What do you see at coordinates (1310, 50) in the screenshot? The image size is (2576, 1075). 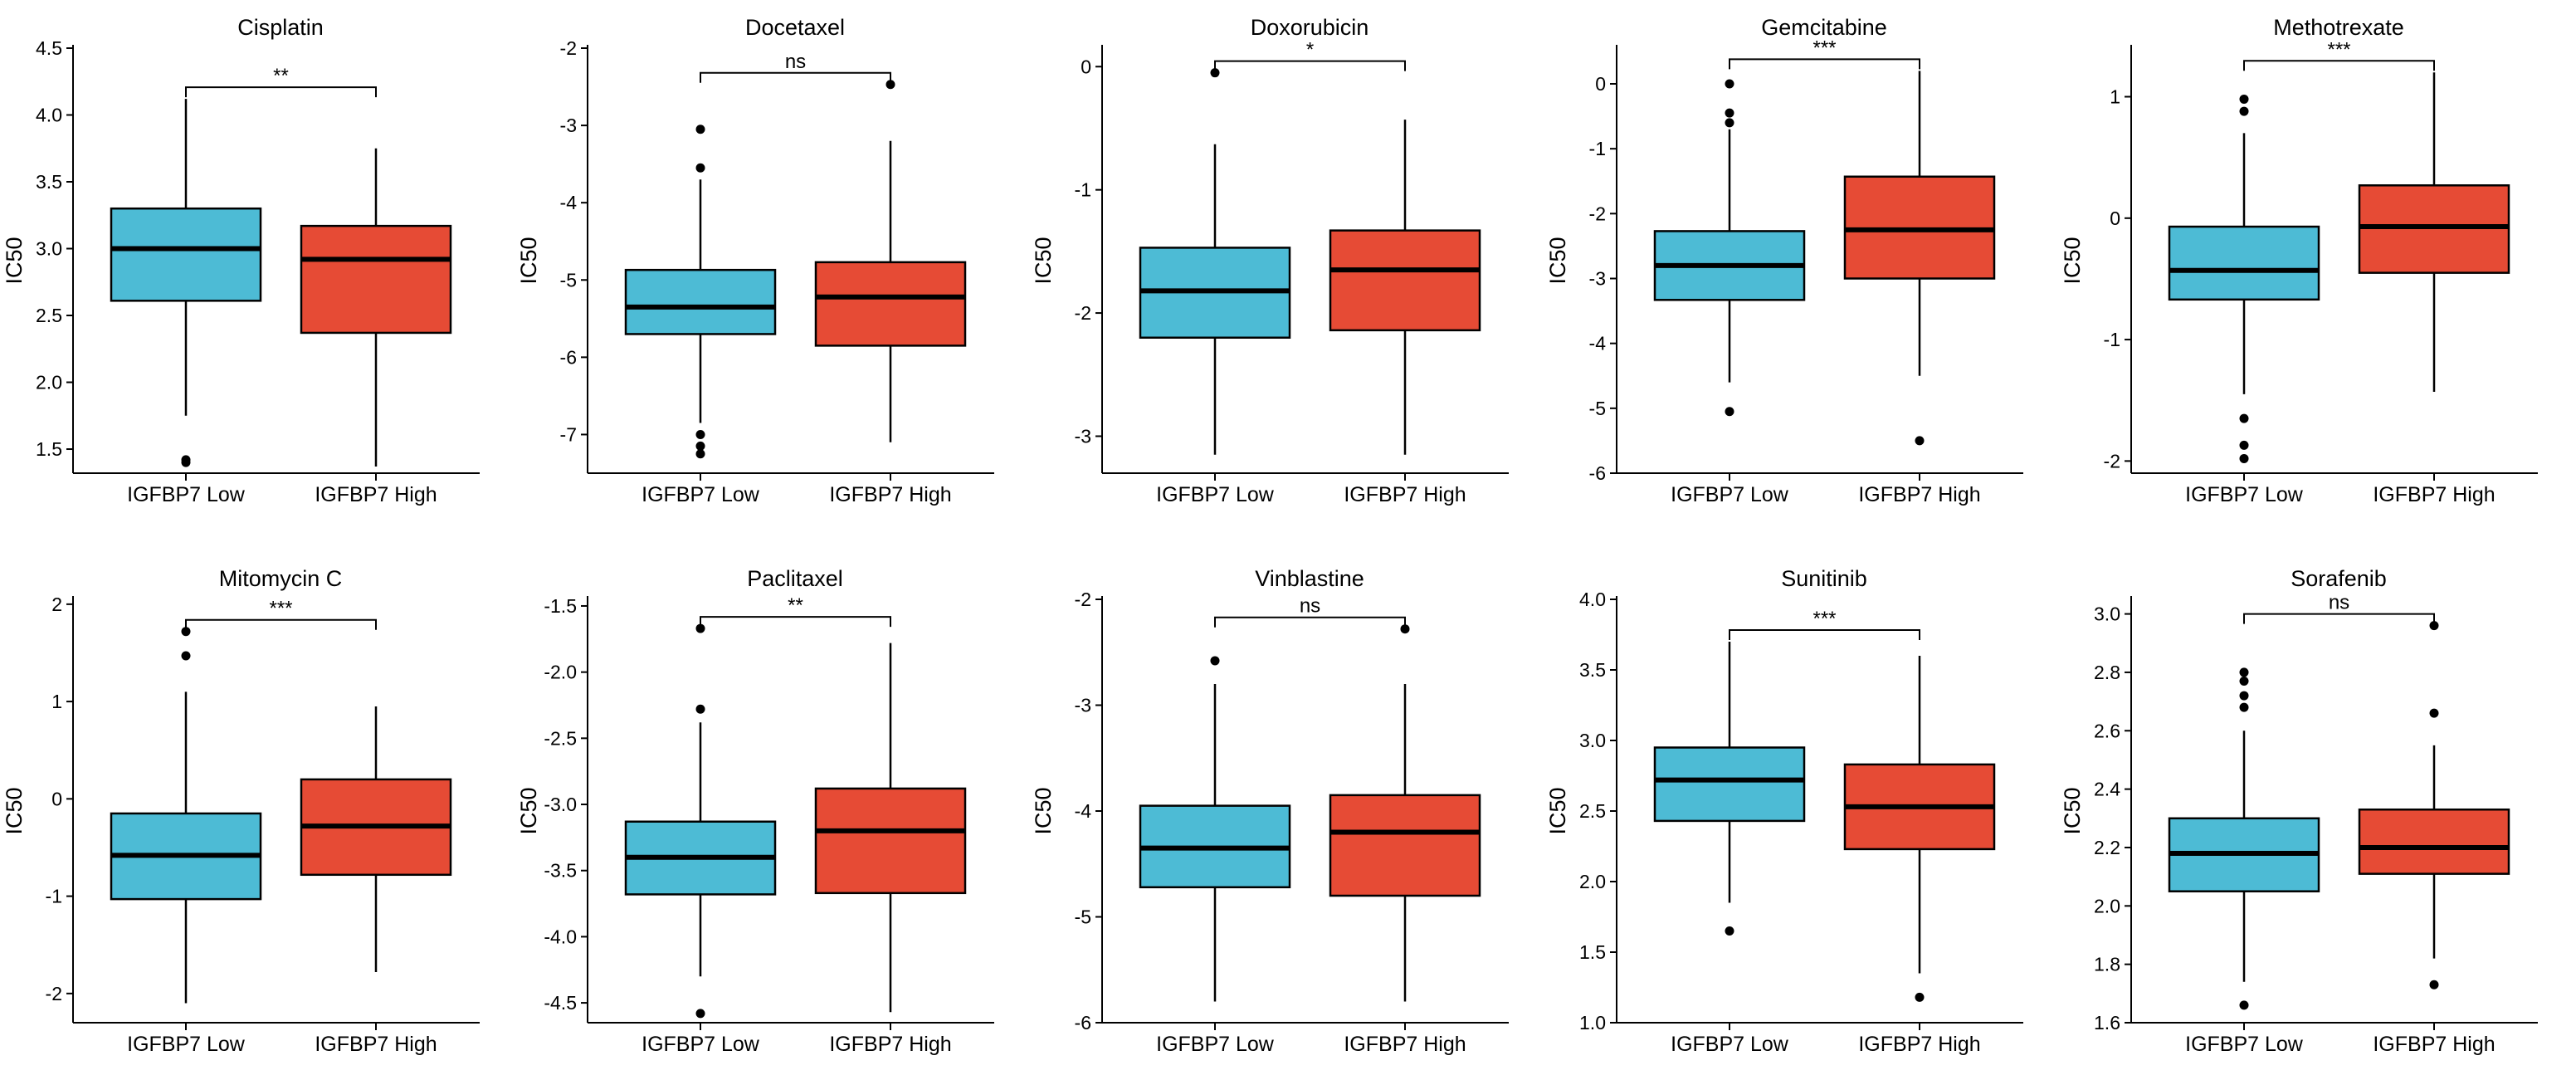 I see `significance-label: *` at bounding box center [1310, 50].